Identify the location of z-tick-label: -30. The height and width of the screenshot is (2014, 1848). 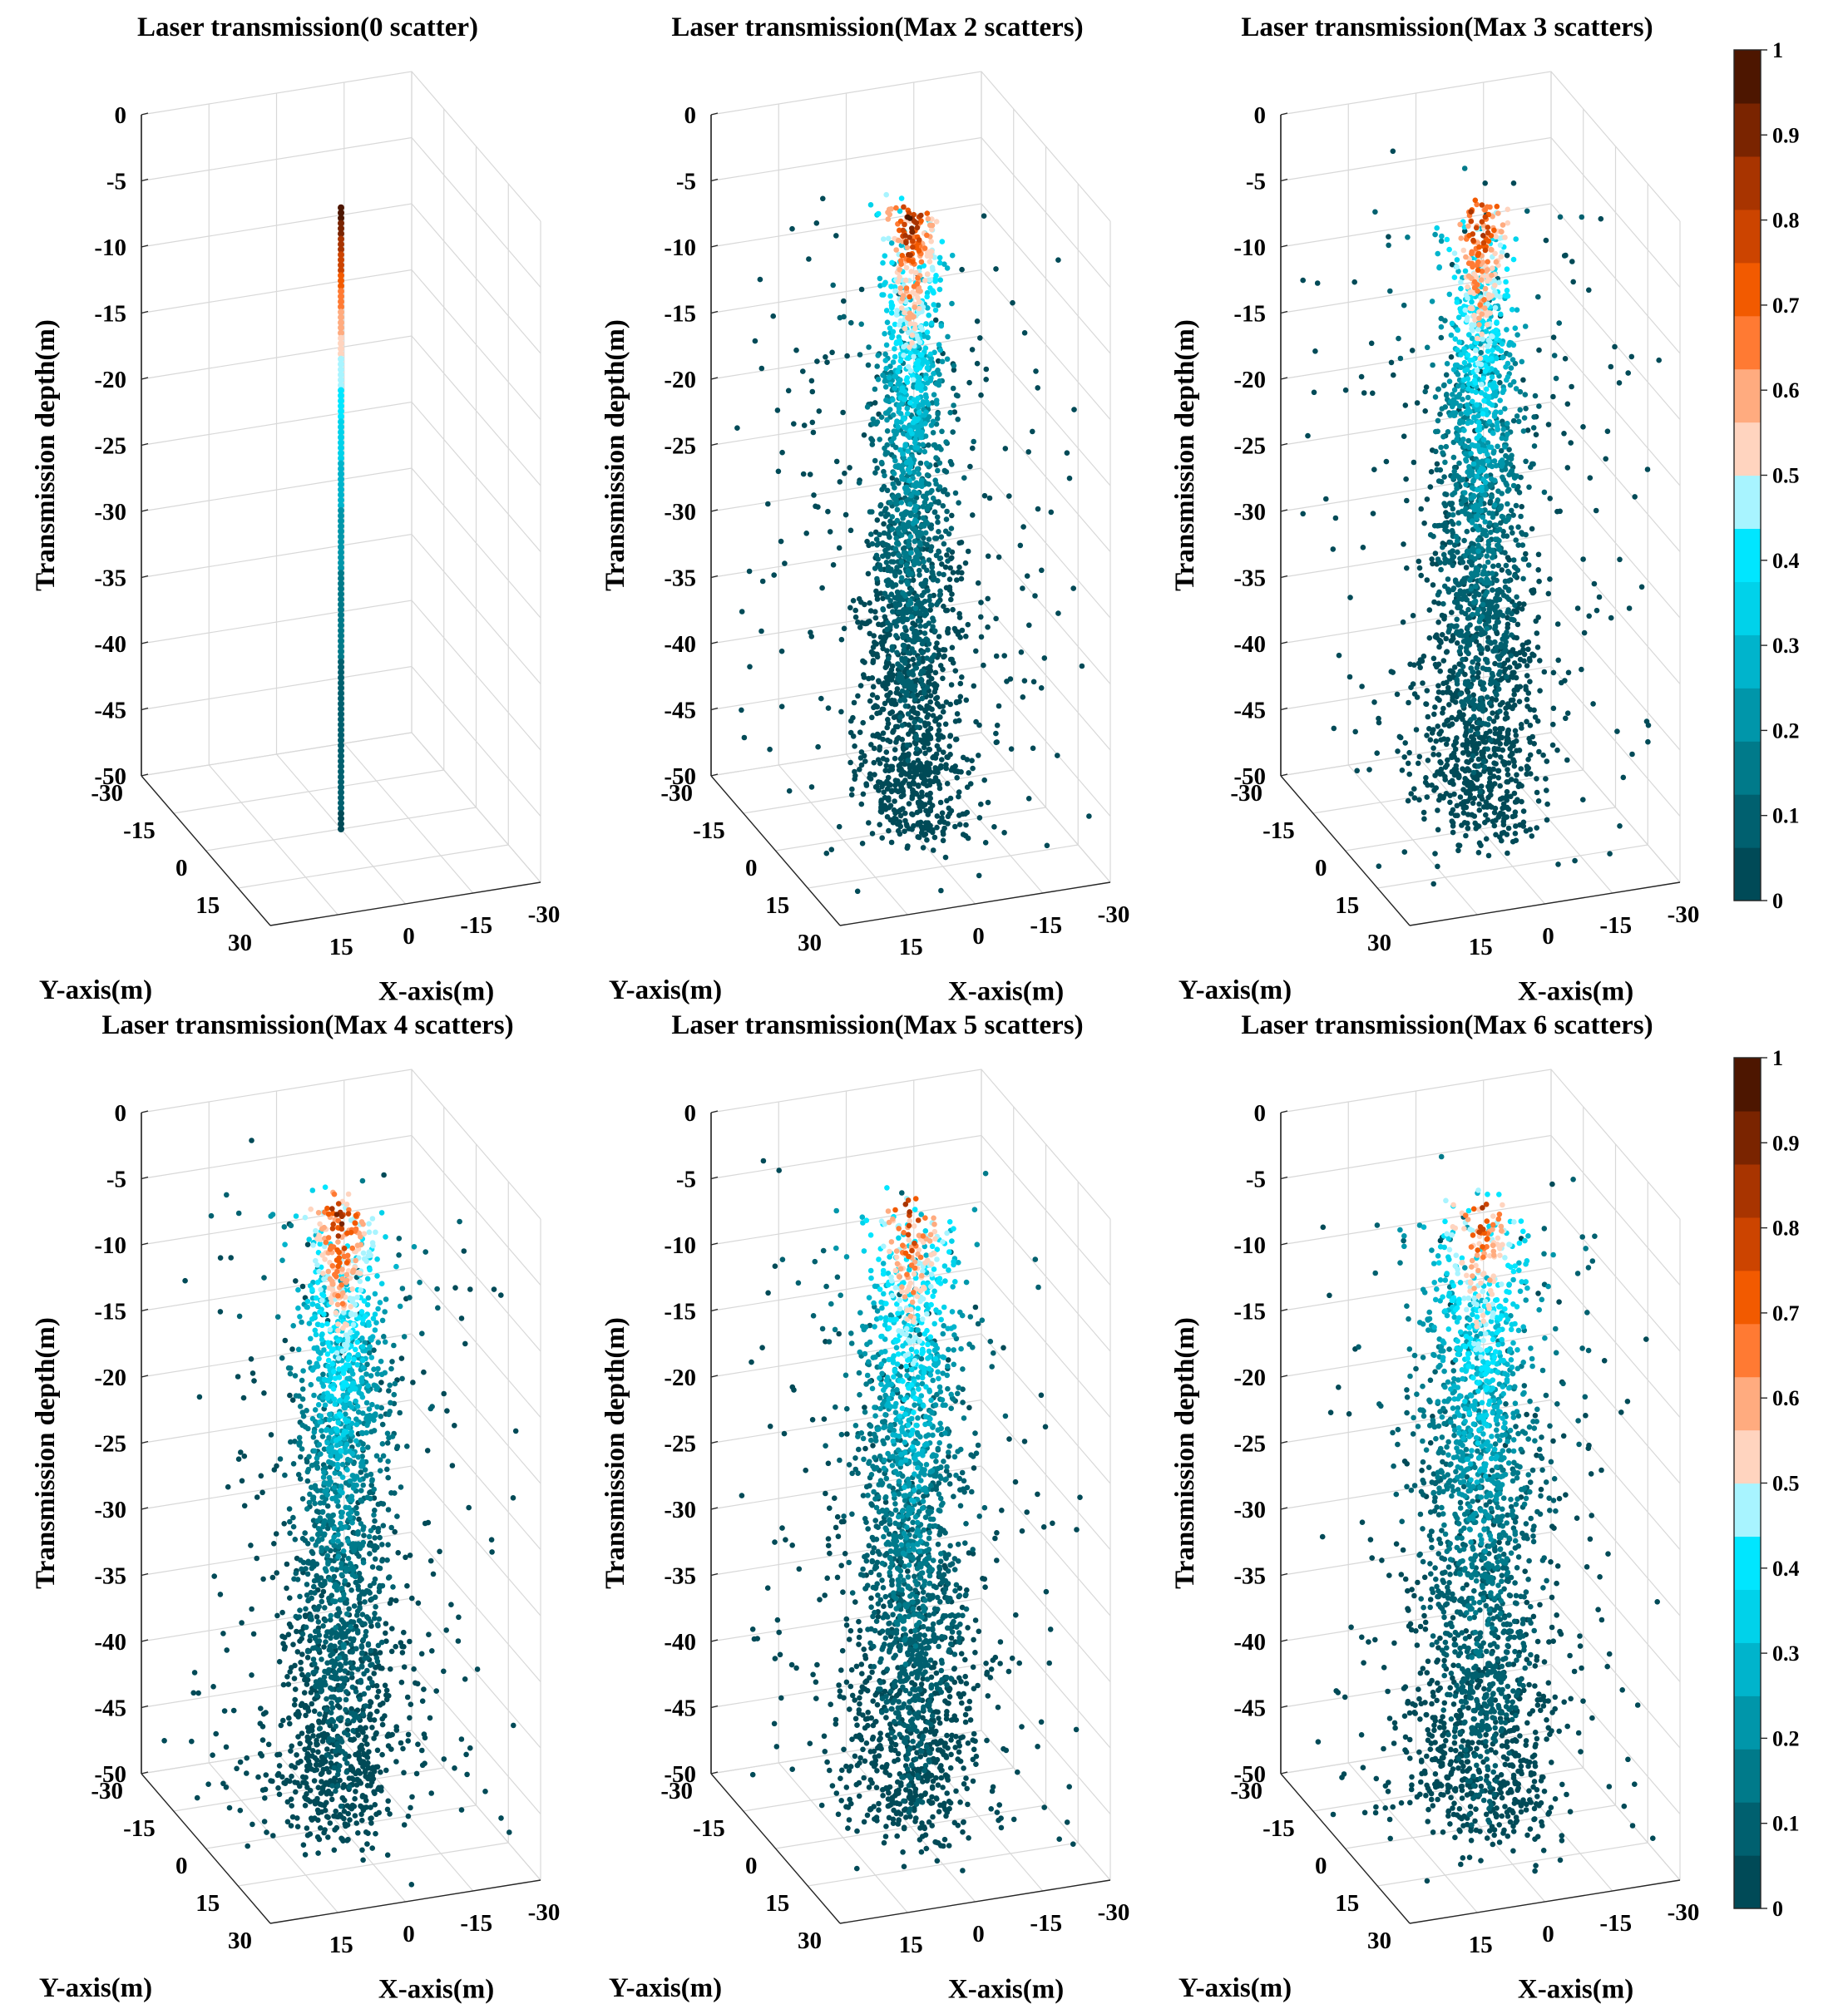
(1249, 512).